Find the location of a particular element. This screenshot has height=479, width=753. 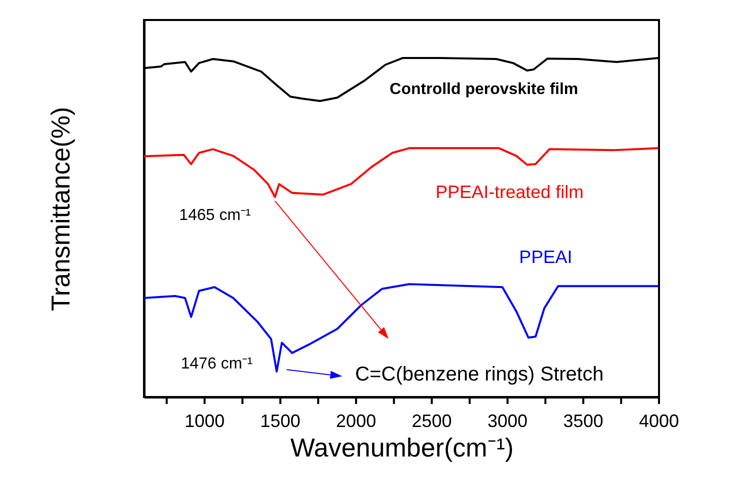

x-tick-label: 1500 is located at coordinates (280, 421).